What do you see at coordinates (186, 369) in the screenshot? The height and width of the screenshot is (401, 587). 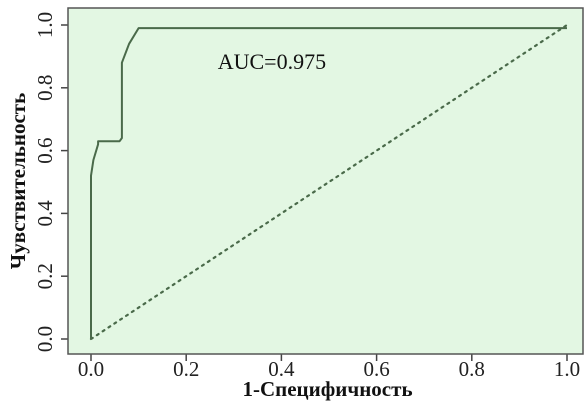 I see `x-tick-label: 0.2` at bounding box center [186, 369].